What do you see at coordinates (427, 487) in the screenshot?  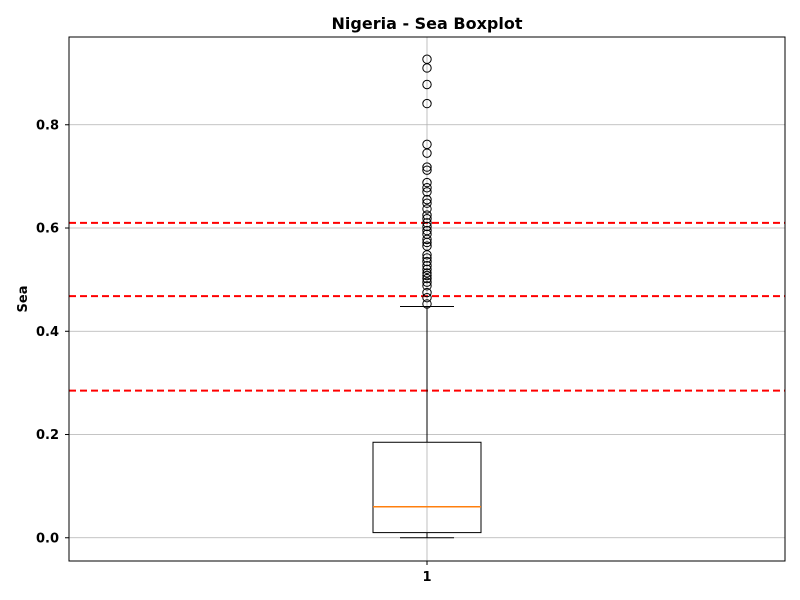 I see `iqr-box` at bounding box center [427, 487].